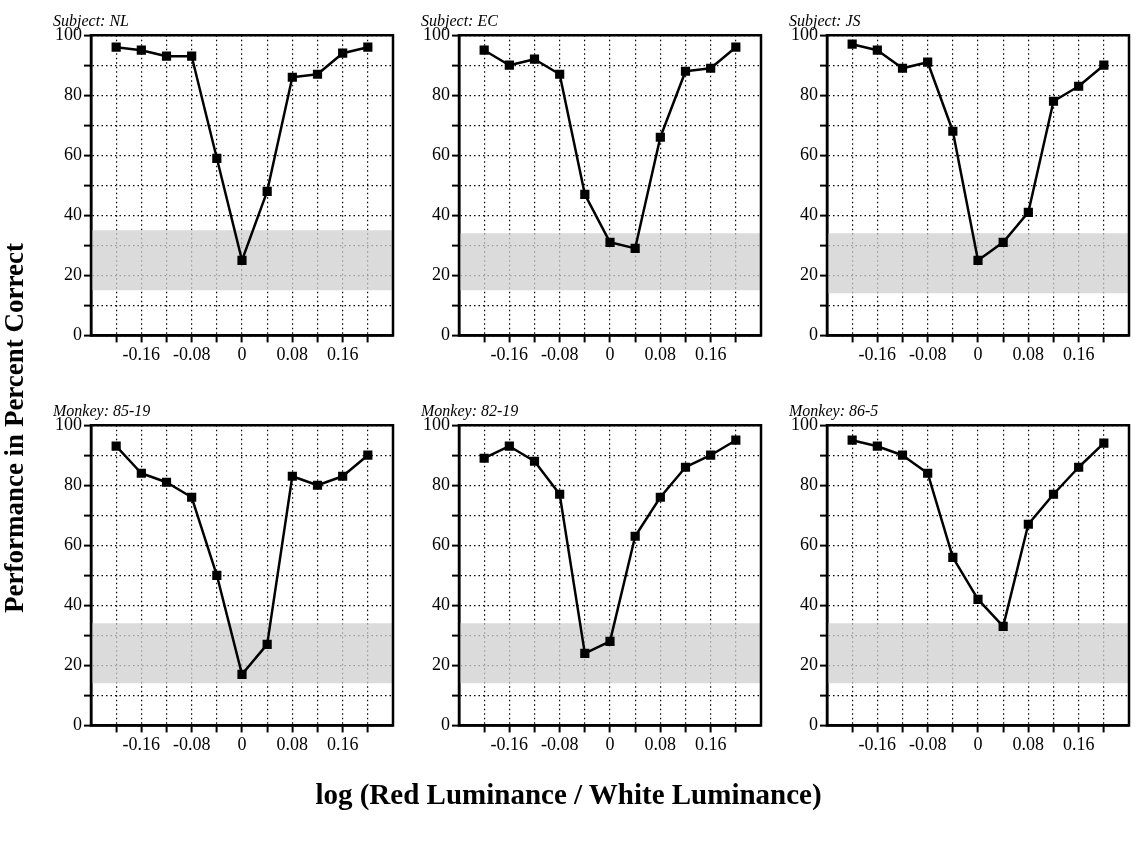  I want to click on y-axis-title: Performance in Percent Correct, so click(15, 428).